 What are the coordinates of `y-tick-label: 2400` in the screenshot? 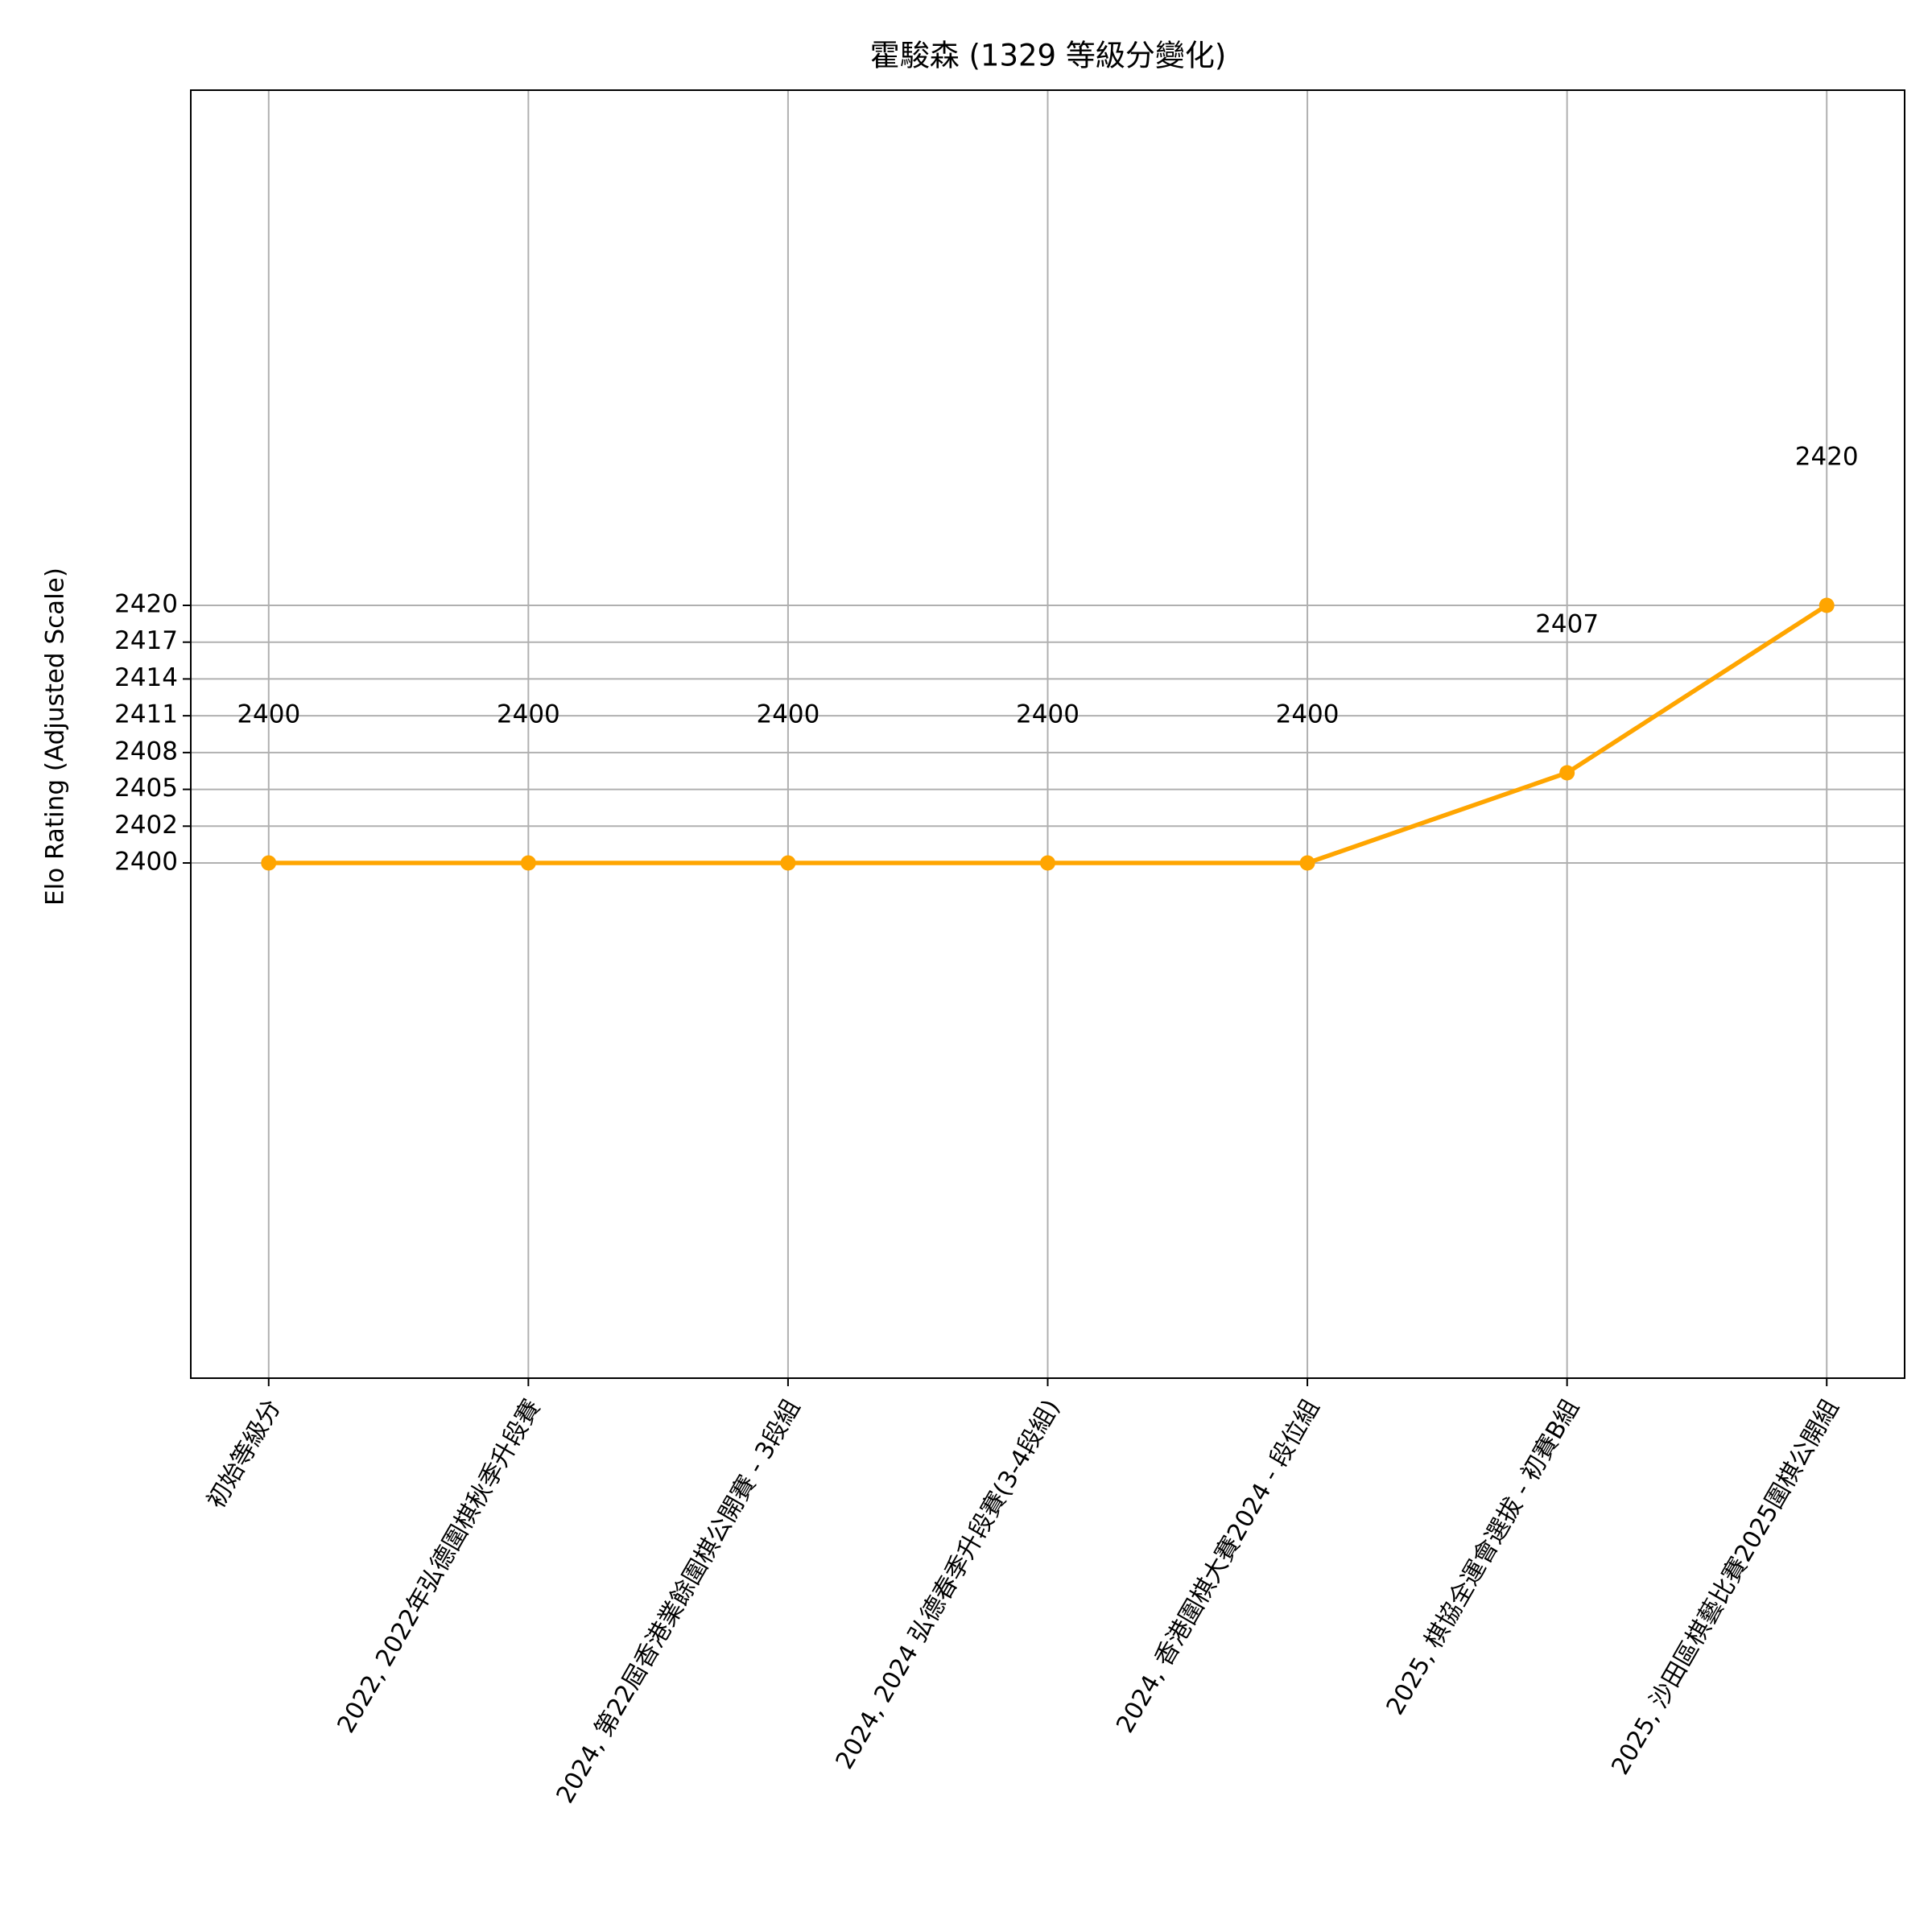 It's located at (146, 862).